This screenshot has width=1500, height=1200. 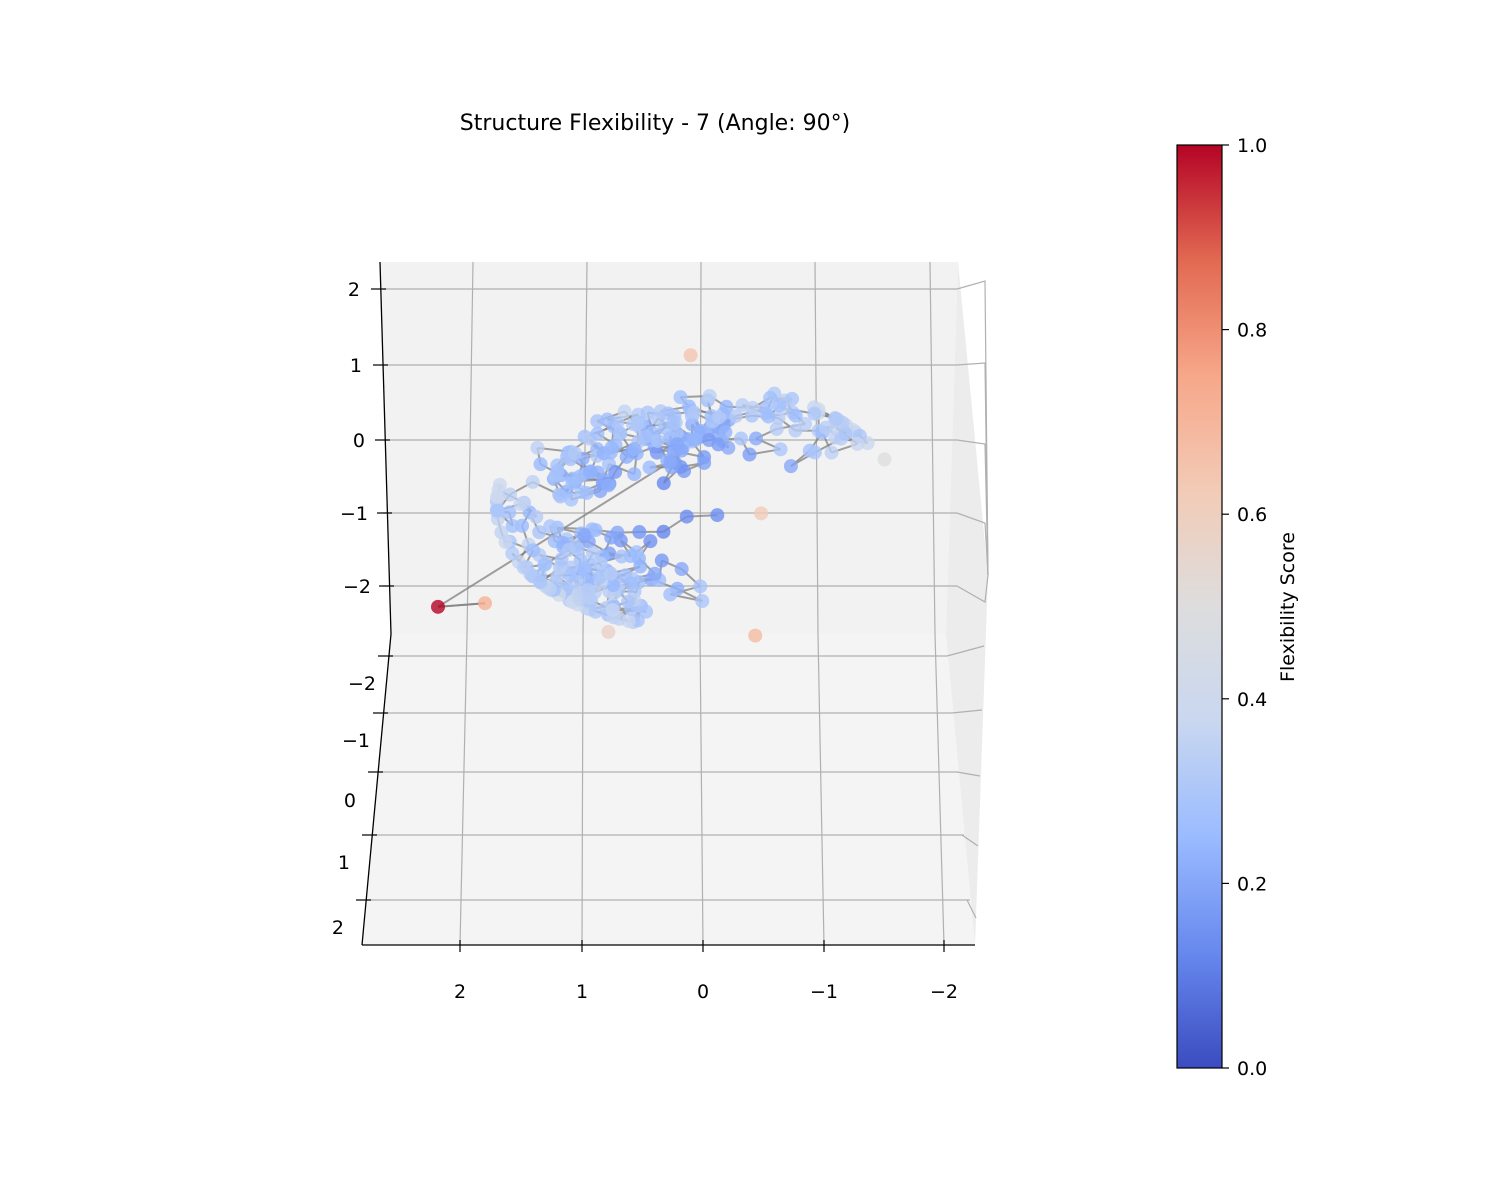 What do you see at coordinates (354, 290) in the screenshot?
I see `z-tick-label: 2` at bounding box center [354, 290].